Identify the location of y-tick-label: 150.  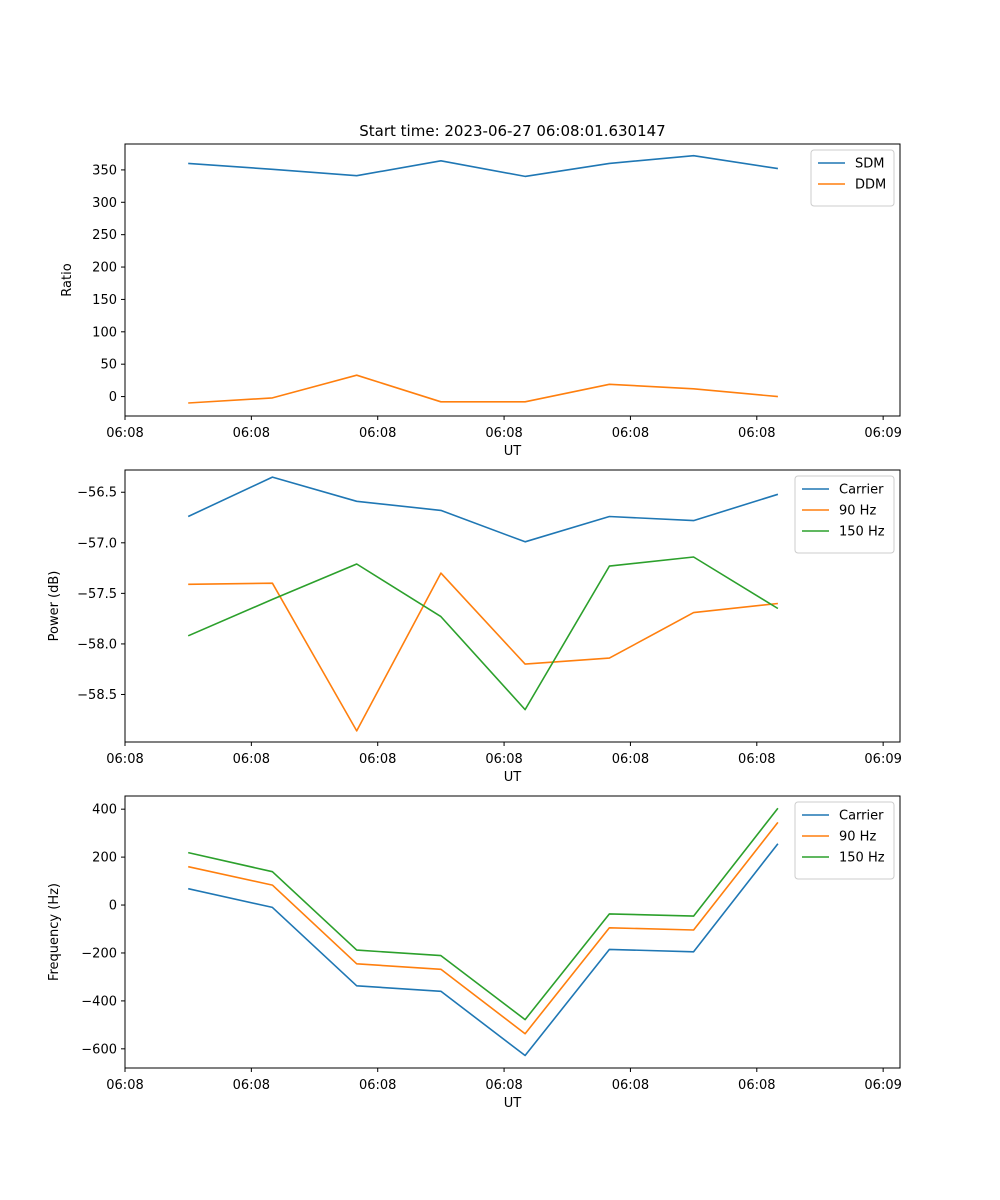
(104, 300).